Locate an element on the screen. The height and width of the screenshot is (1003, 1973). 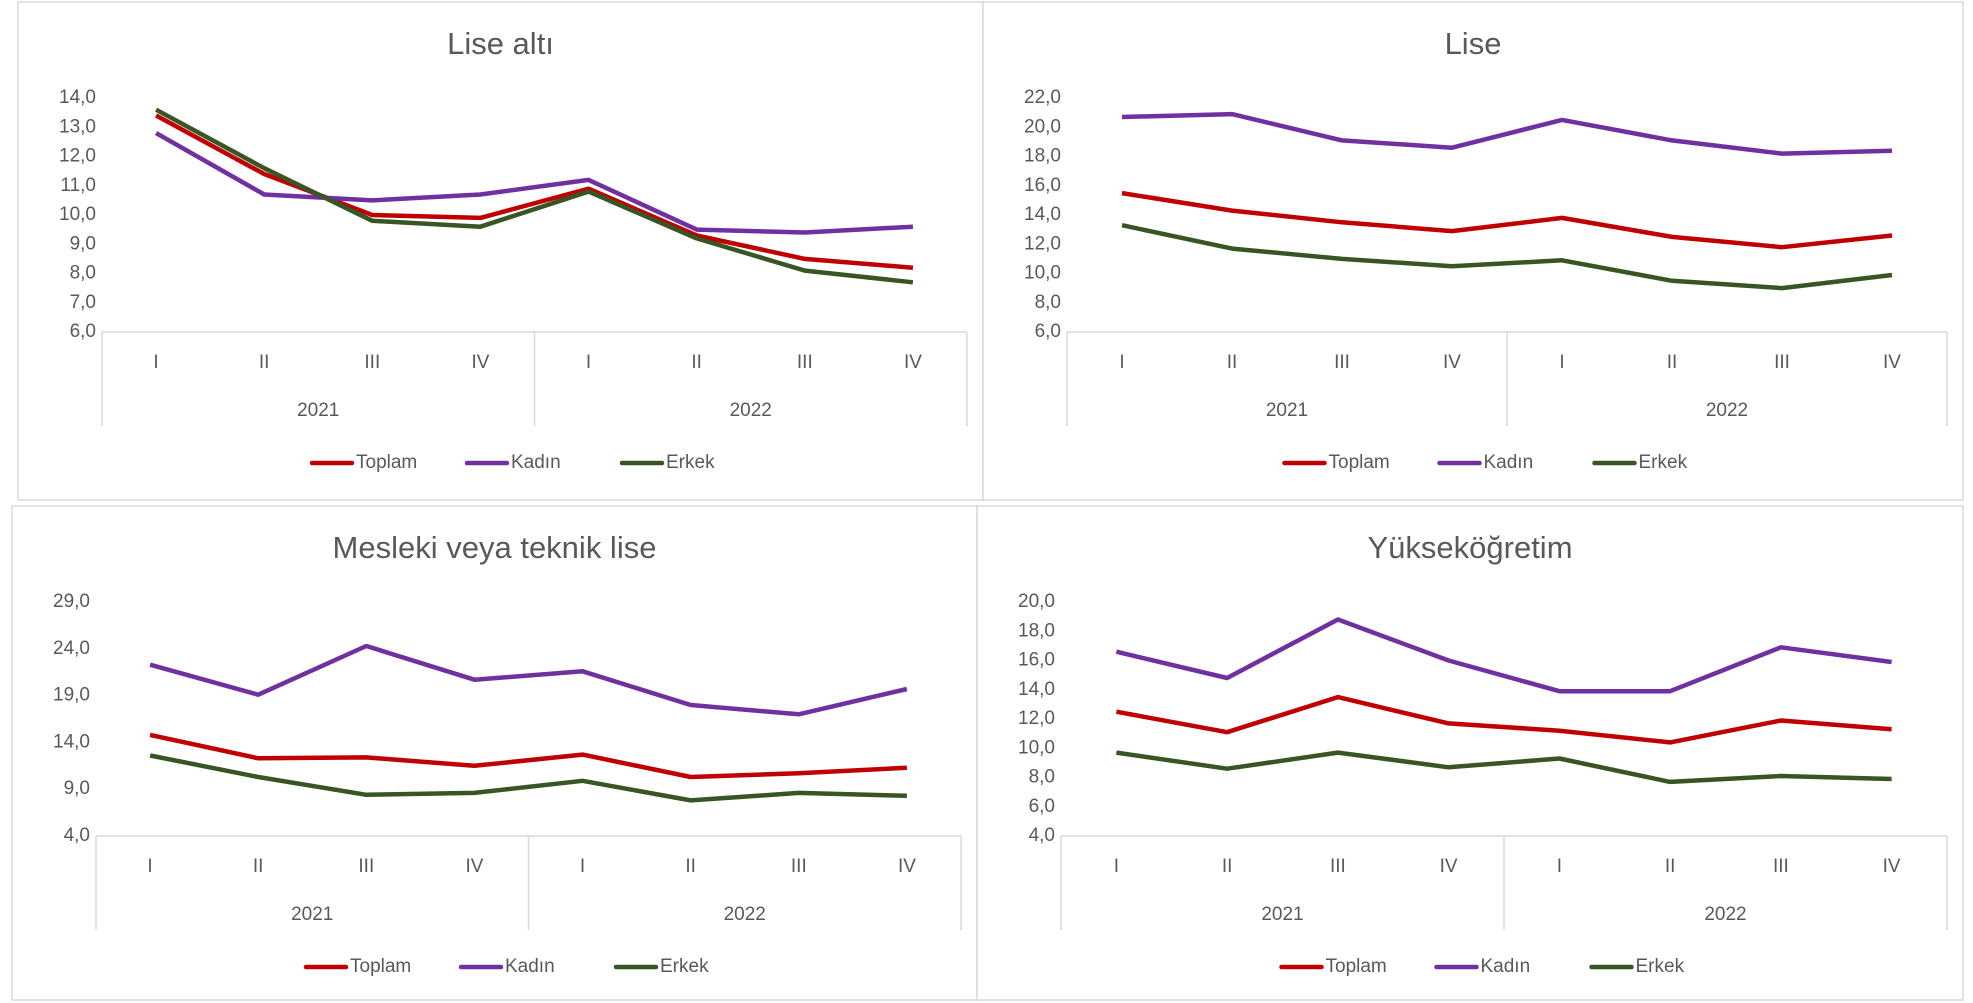
y-tick-label: 29,0 is located at coordinates (71, 601).